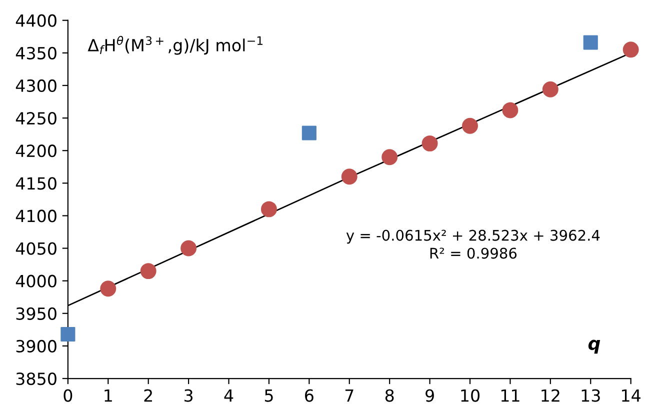 The image size is (647, 407). Describe the element at coordinates (36, 346) in the screenshot. I see `y-tick-label: 3900` at that location.